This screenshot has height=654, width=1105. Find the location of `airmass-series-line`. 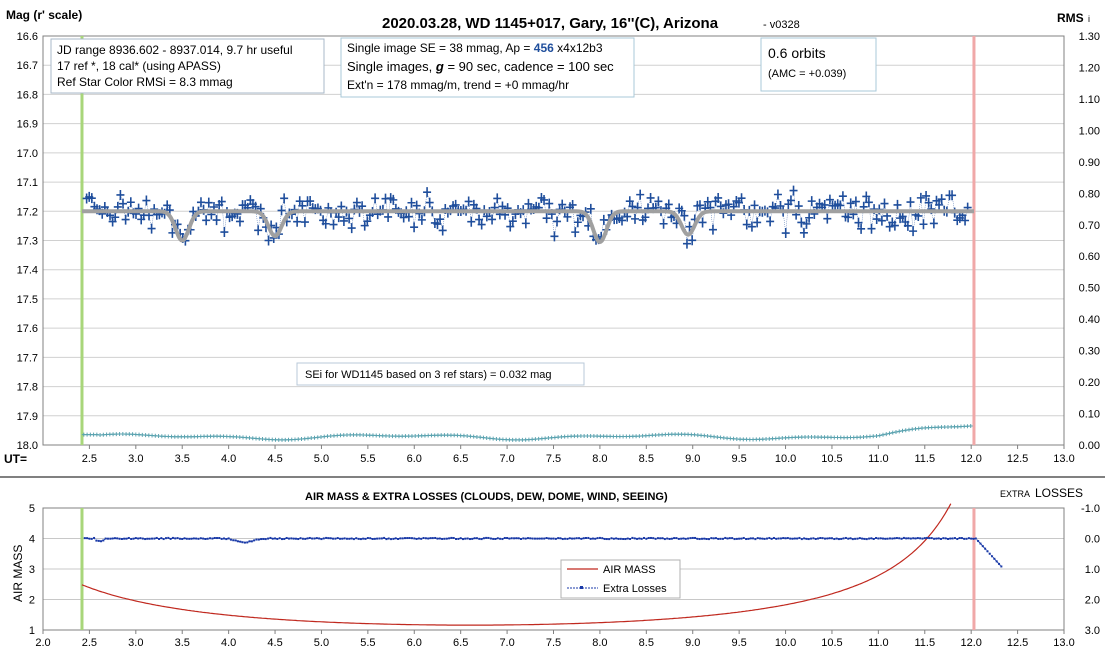

airmass-series-line is located at coordinates (516, 564).